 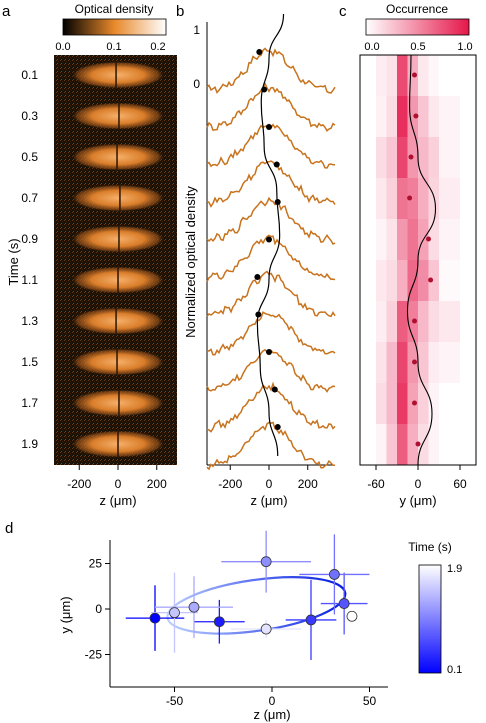 I want to click on axis-a-xtick-0: -200, so click(x=79, y=484).